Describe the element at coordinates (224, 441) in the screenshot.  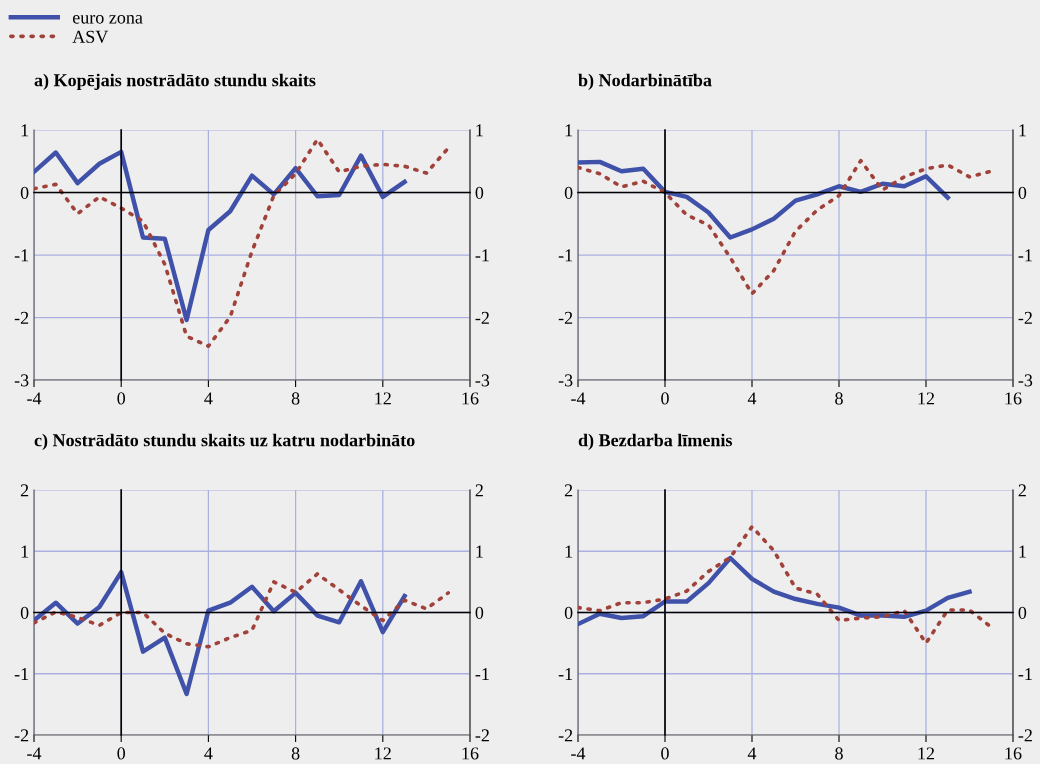
I see `chart-title: c) Nostrādāto stundu skaits uz katru nodarbināto` at that location.